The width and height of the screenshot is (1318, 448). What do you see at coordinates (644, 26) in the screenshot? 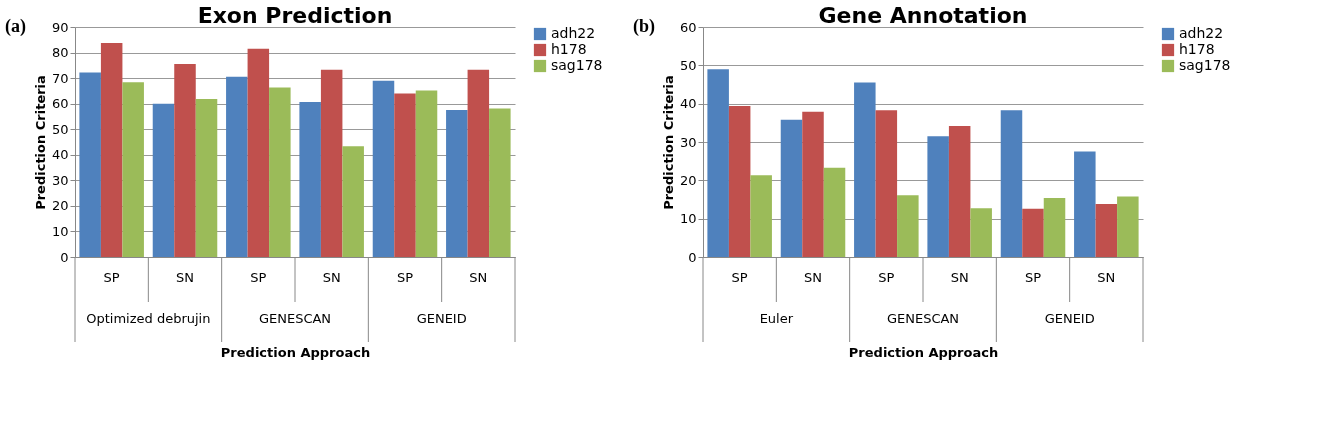
I see `text: (b)` at bounding box center [644, 26].